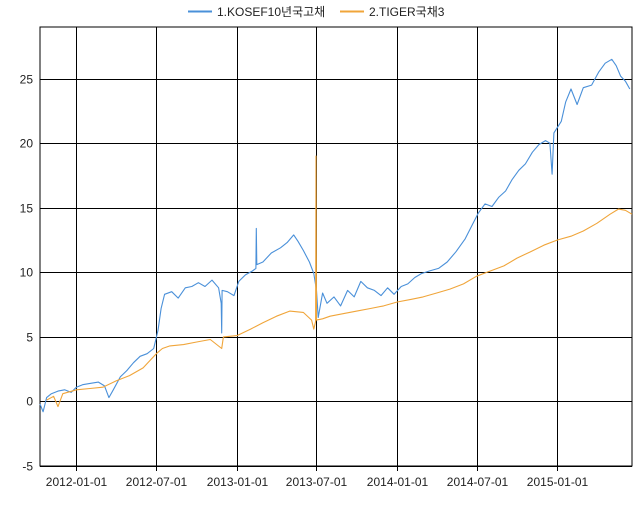 The width and height of the screenshot is (634, 517). What do you see at coordinates (271, 12) in the screenshot?
I see `legend-label-1: 1.KOSEF10년국고채` at bounding box center [271, 12].